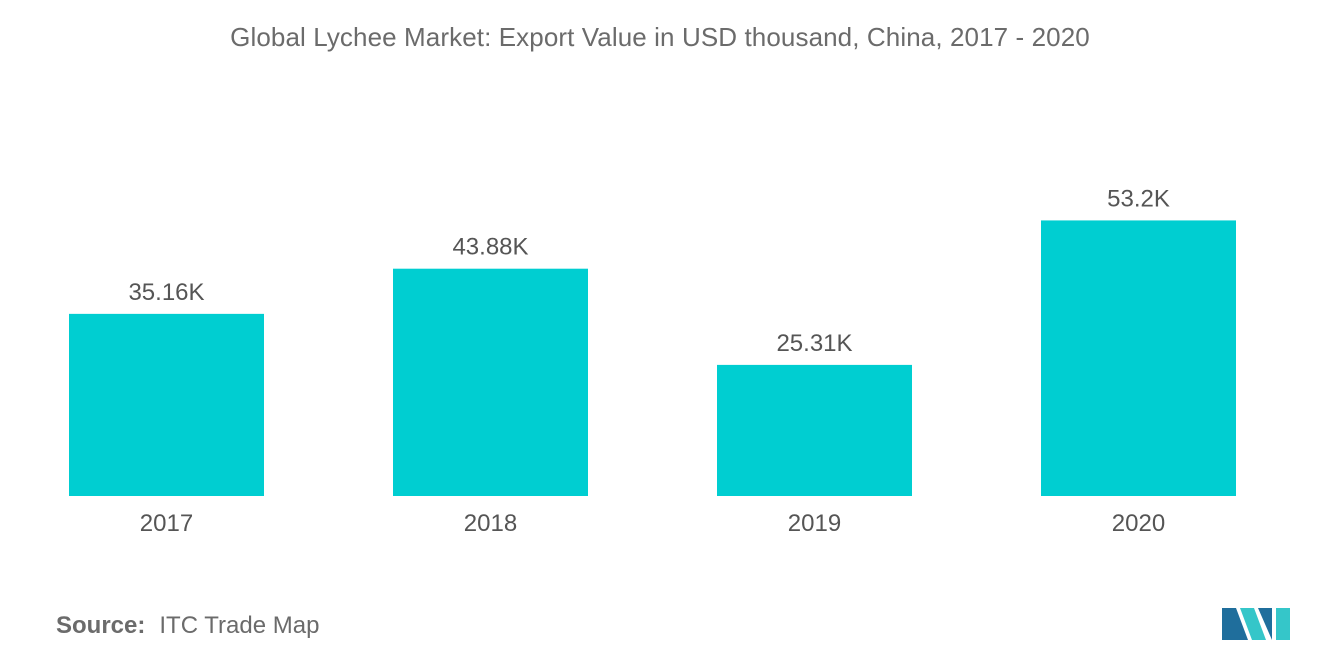 This screenshot has width=1320, height=665. I want to click on logo-shape-right-b, so click(1283, 624).